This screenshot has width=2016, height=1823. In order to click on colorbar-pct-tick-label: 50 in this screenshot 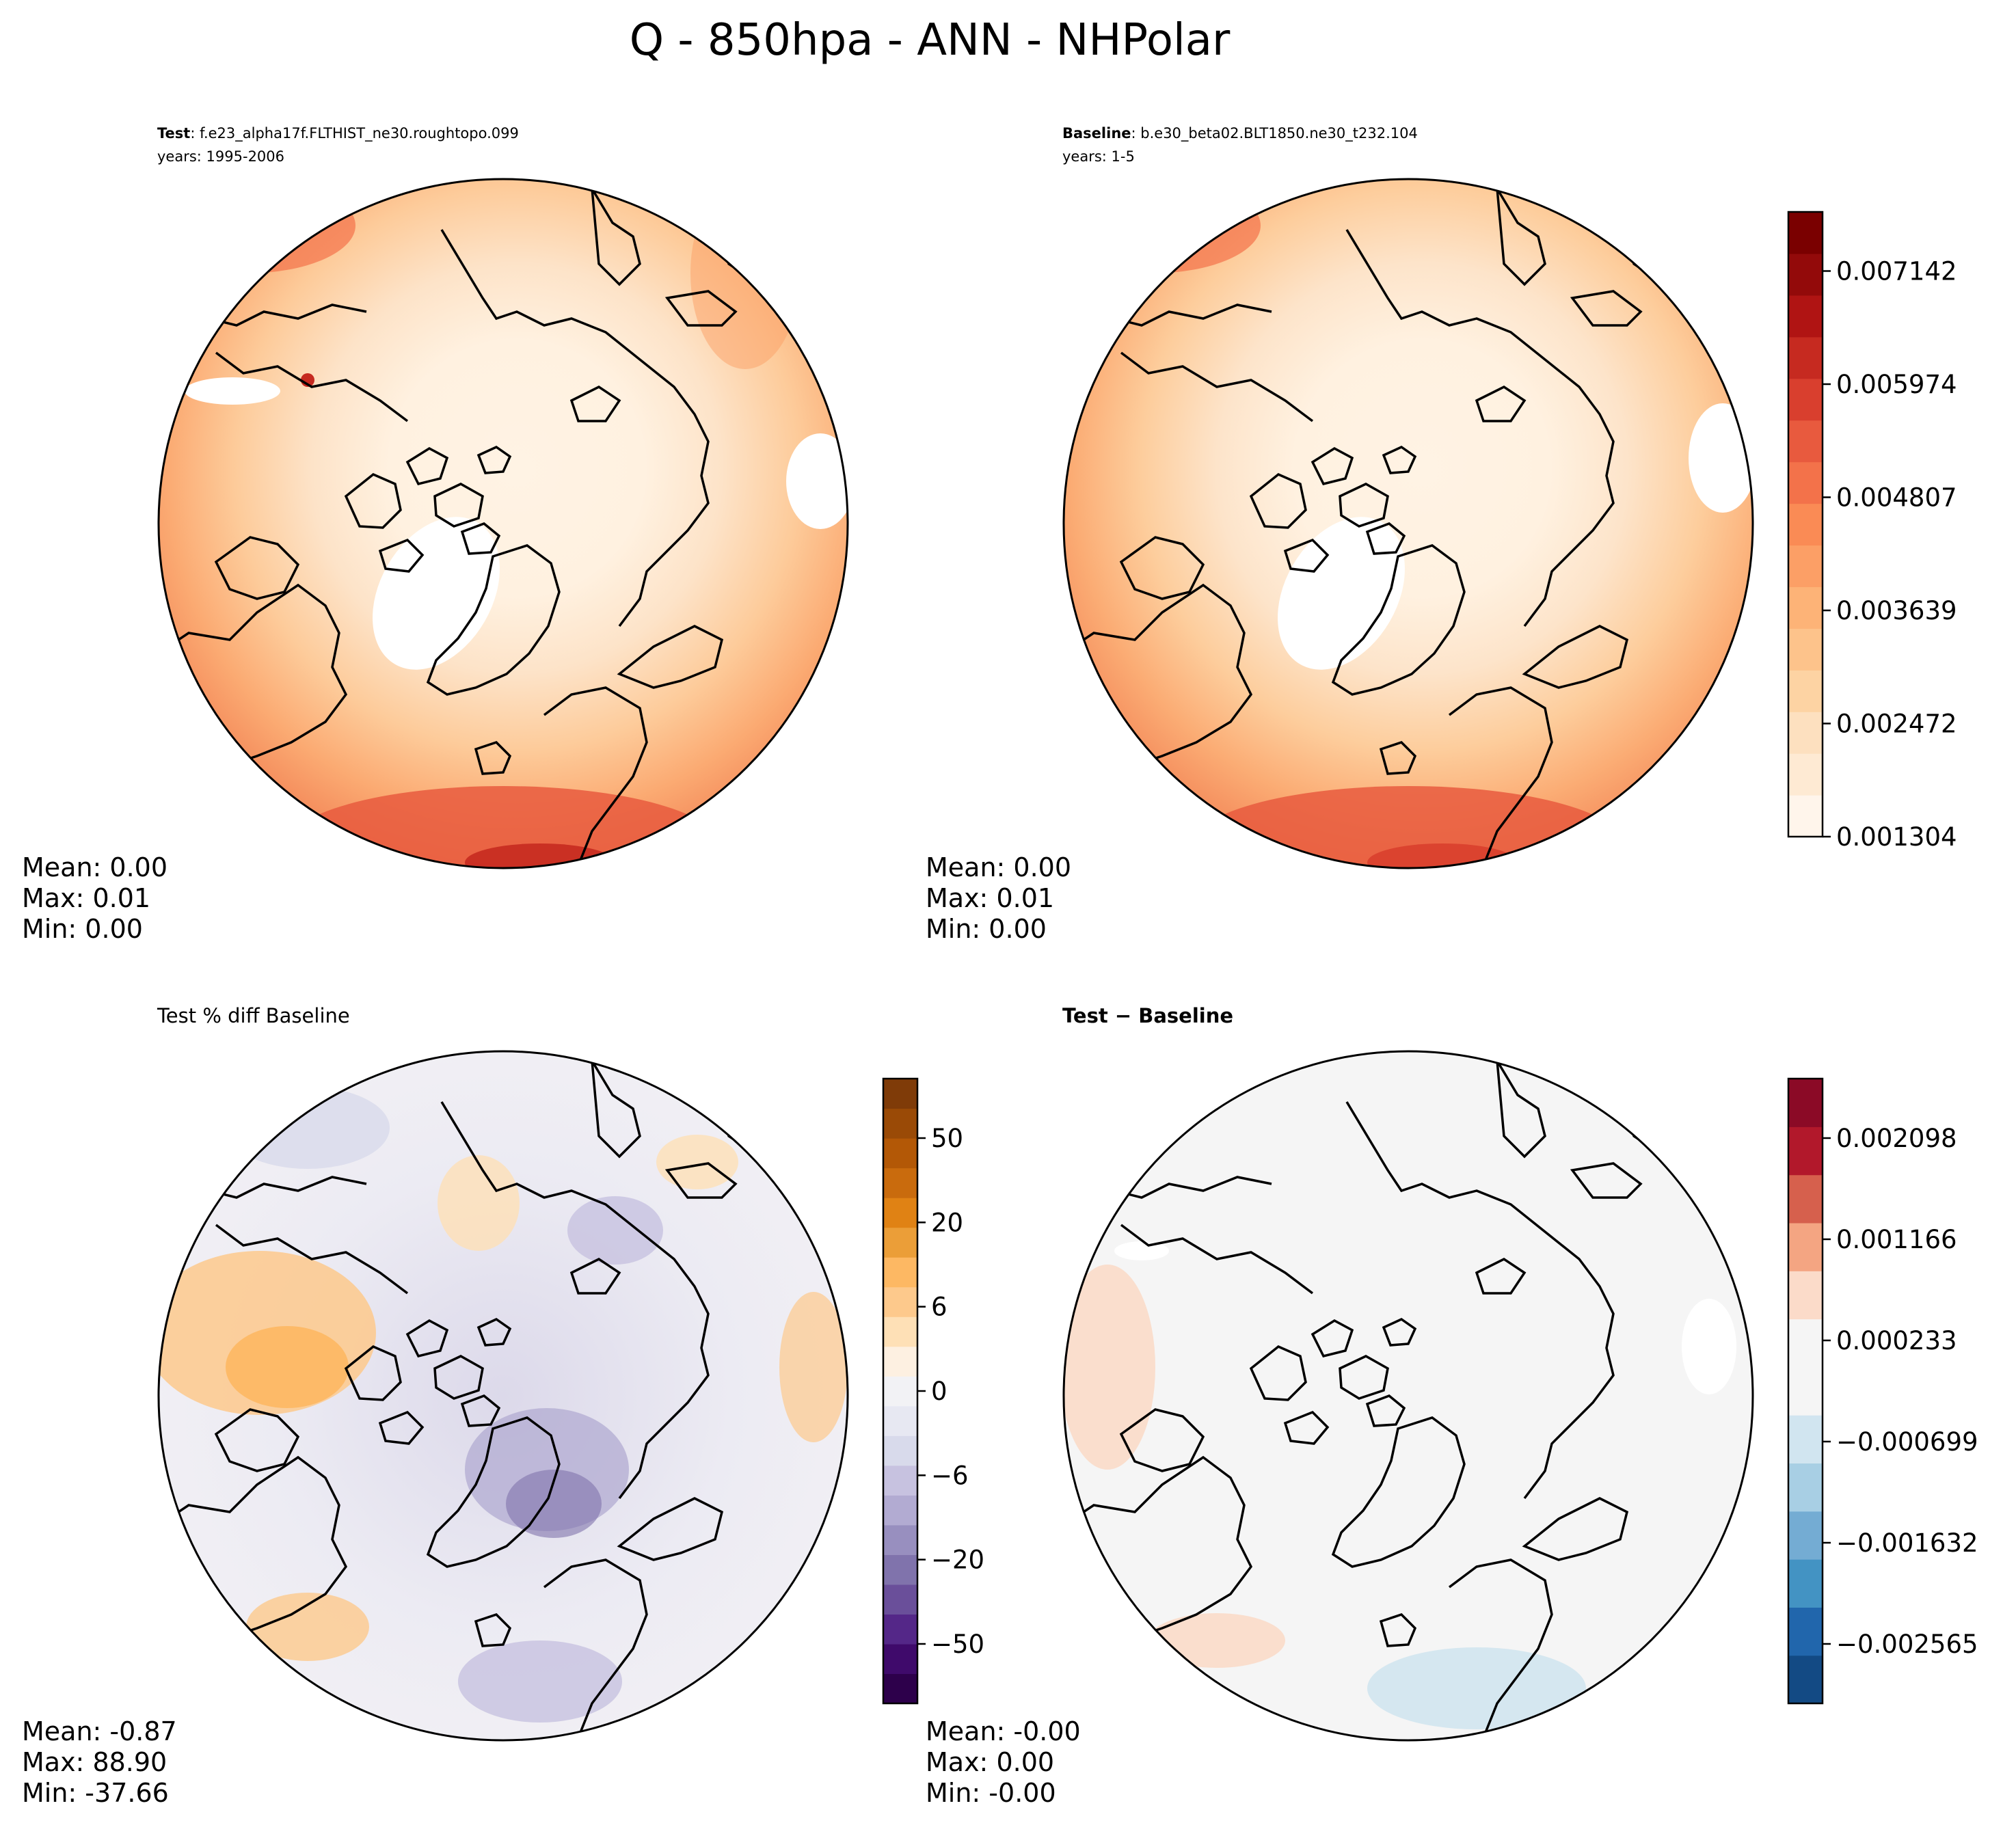, I will do `click(947, 1138)`.